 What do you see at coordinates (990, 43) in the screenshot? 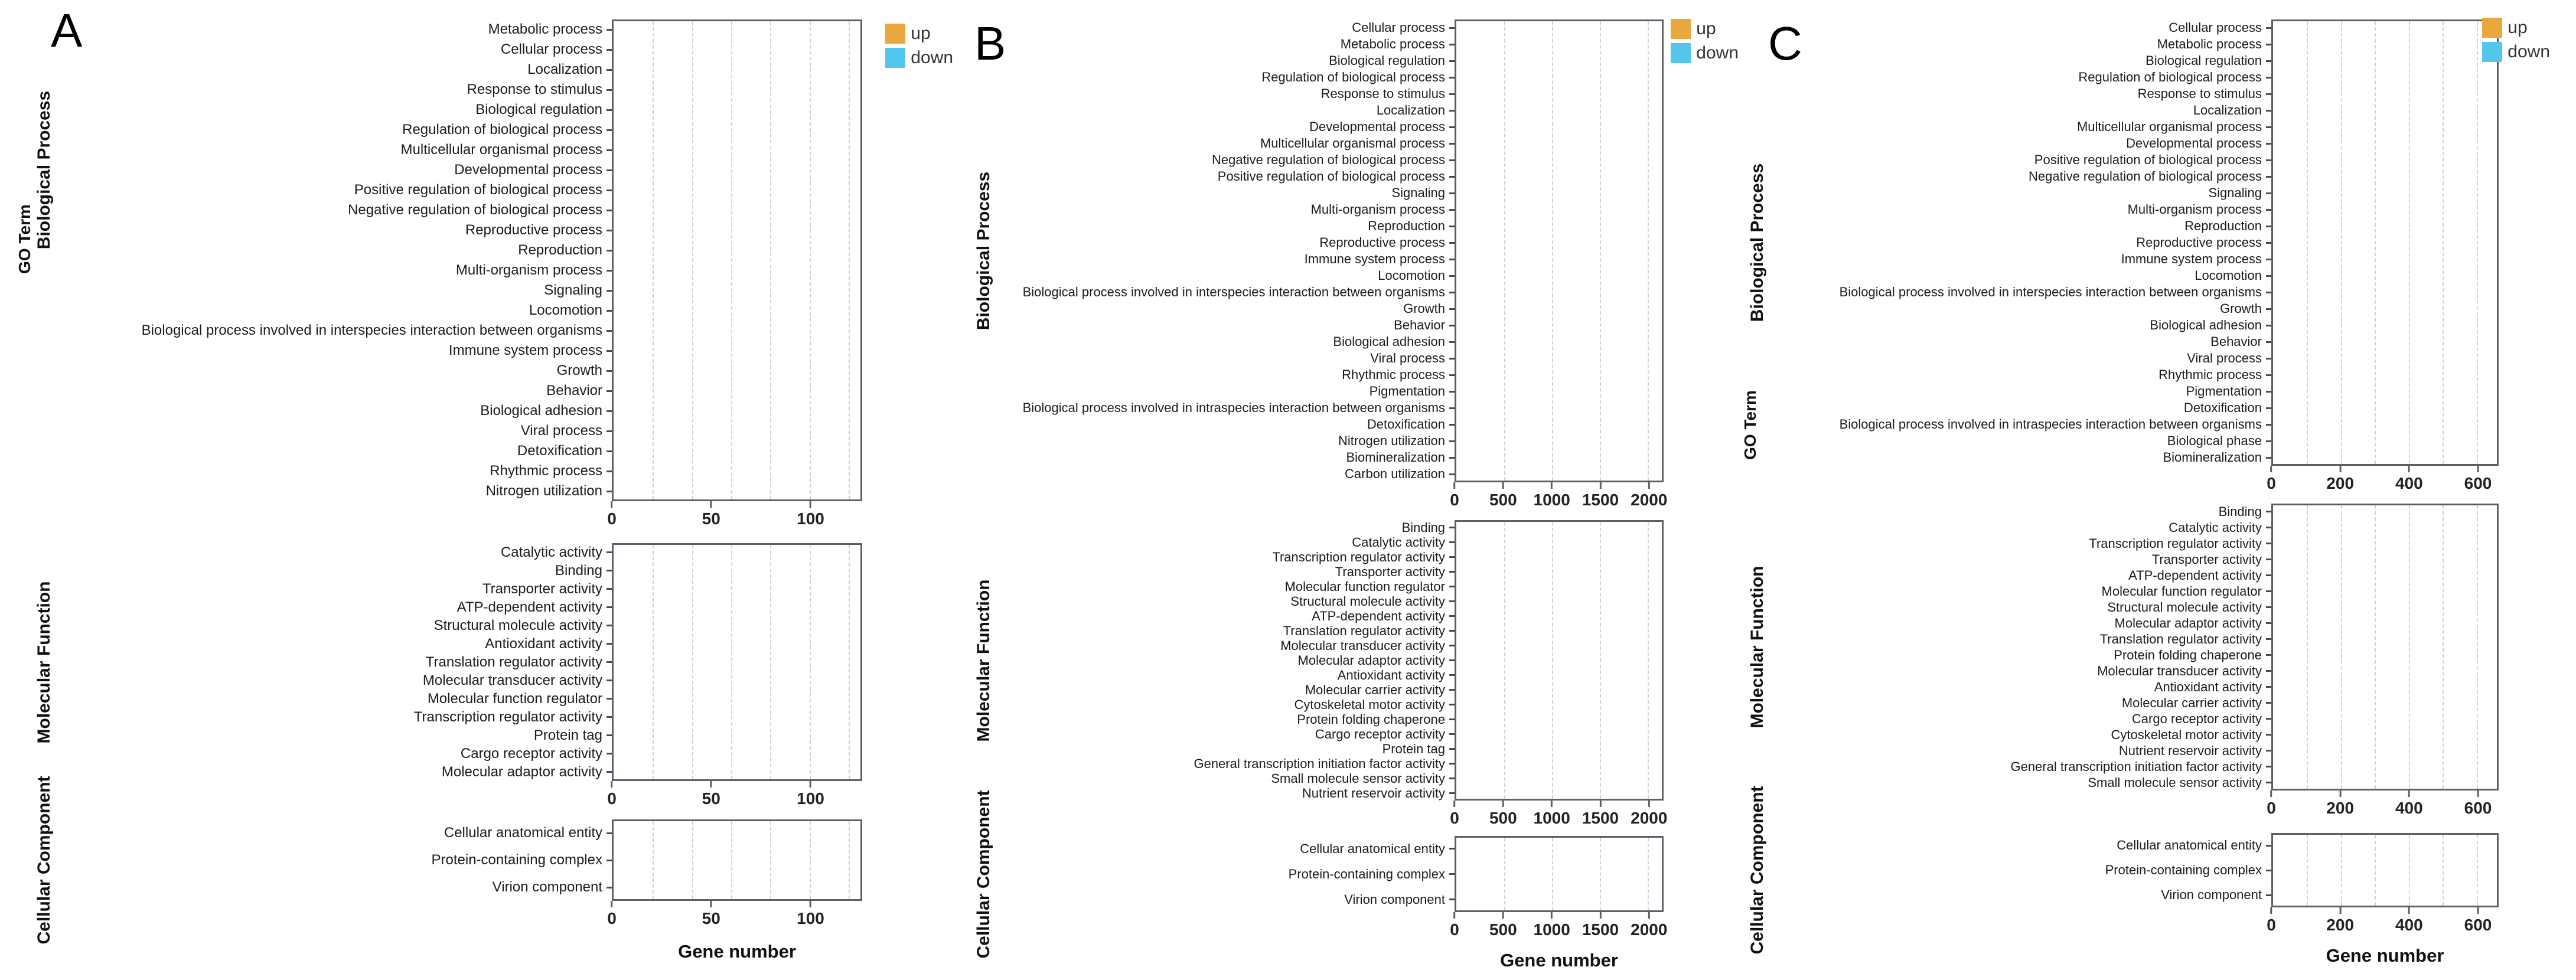
I see `panel-letter: B` at bounding box center [990, 43].